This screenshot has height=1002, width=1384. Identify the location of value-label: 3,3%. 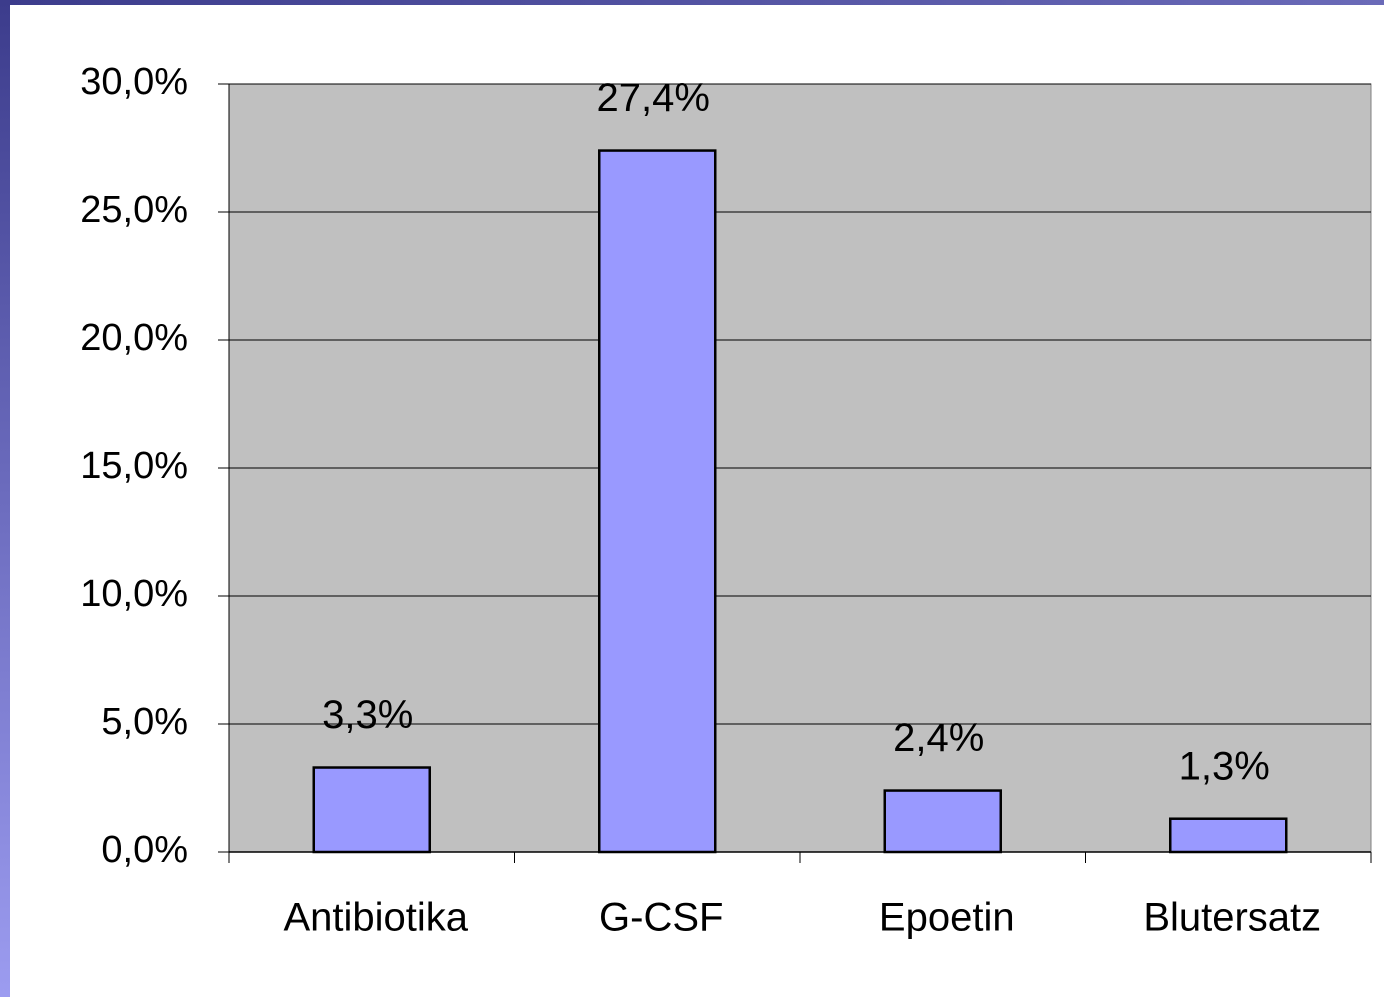
(367, 715).